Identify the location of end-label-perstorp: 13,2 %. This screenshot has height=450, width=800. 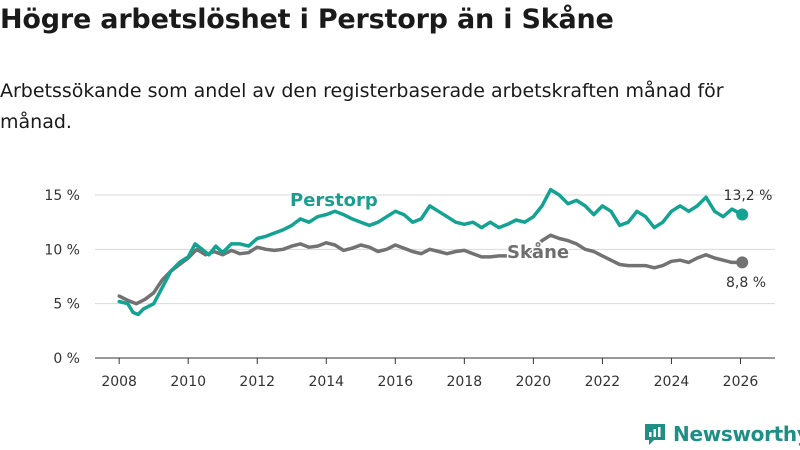
(748, 196).